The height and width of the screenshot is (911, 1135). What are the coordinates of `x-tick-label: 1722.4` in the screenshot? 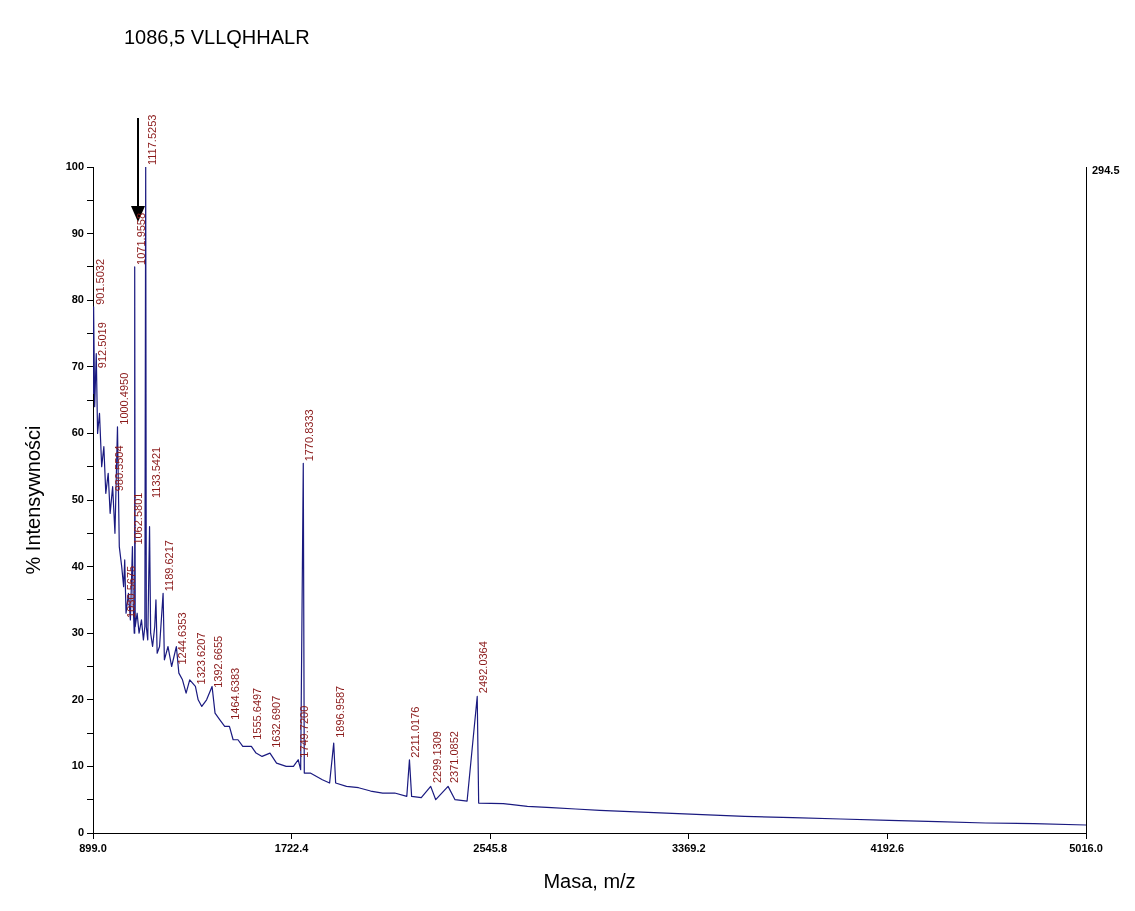 It's located at (292, 847).